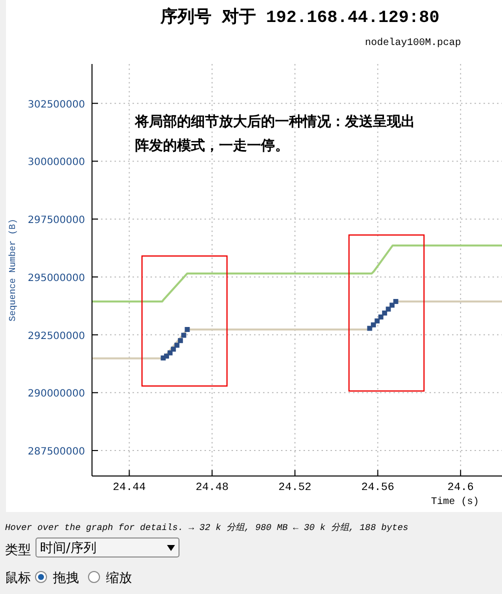  What do you see at coordinates (295, 488) in the screenshot?
I see `x-tick-label: 24.52` at bounding box center [295, 488].